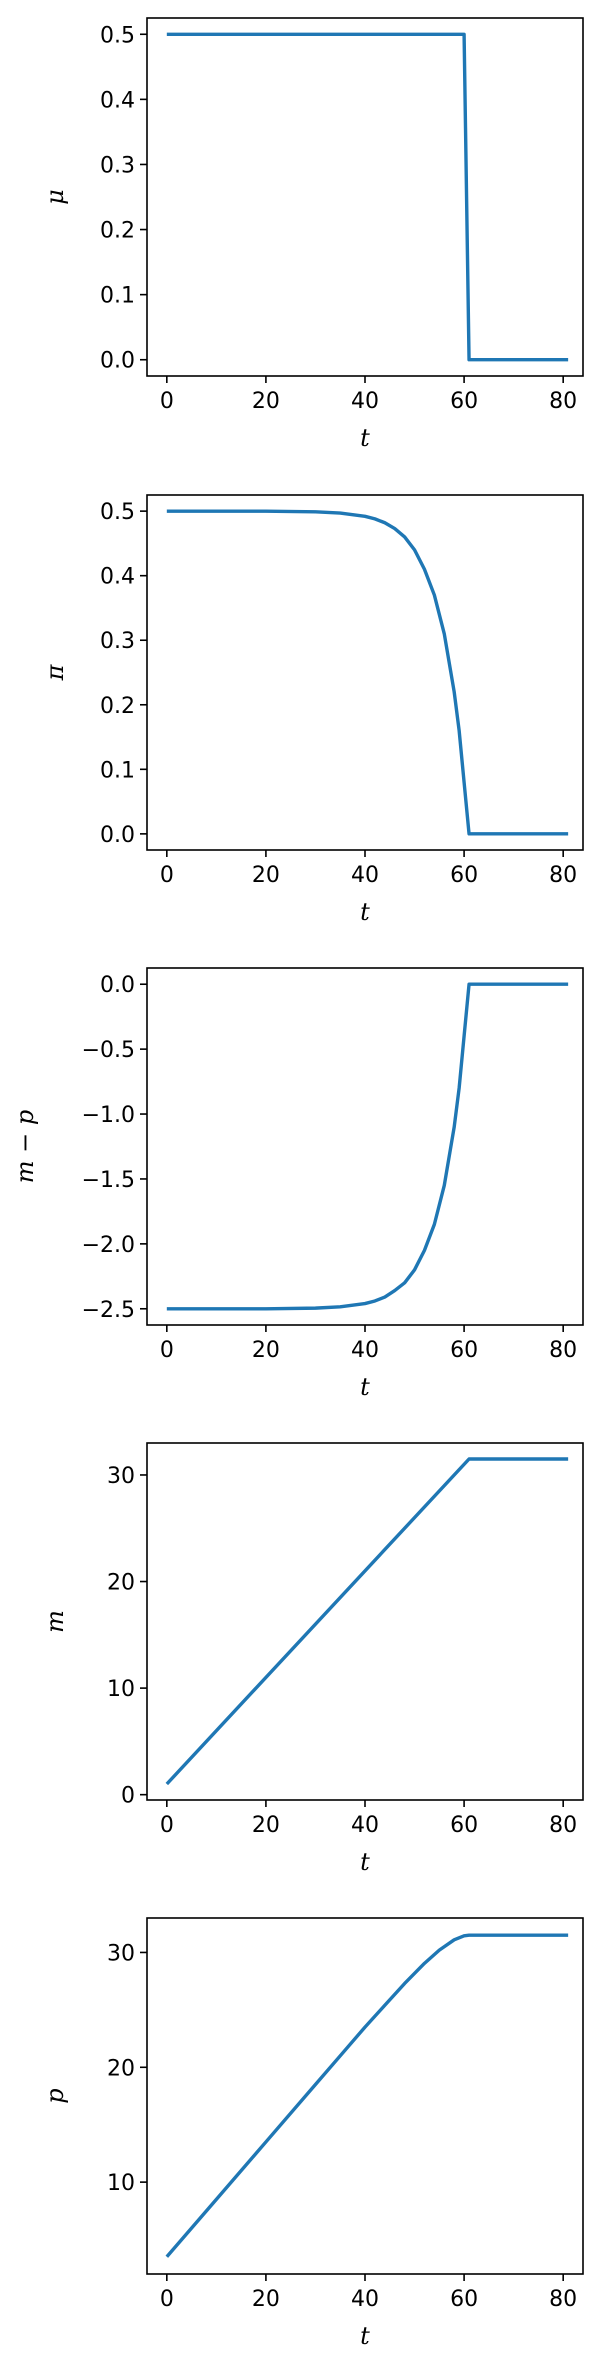 This screenshot has height=2379, width=603. I want to click on y-axis-label: π, so click(55, 672).